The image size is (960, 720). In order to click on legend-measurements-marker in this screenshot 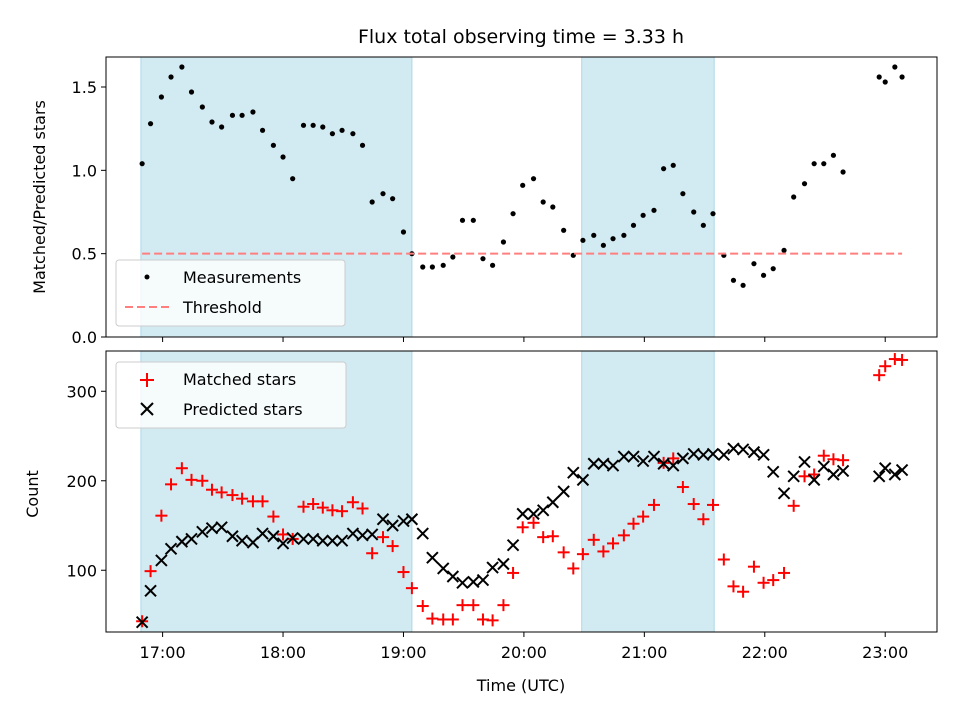, I will do `click(147, 277)`.